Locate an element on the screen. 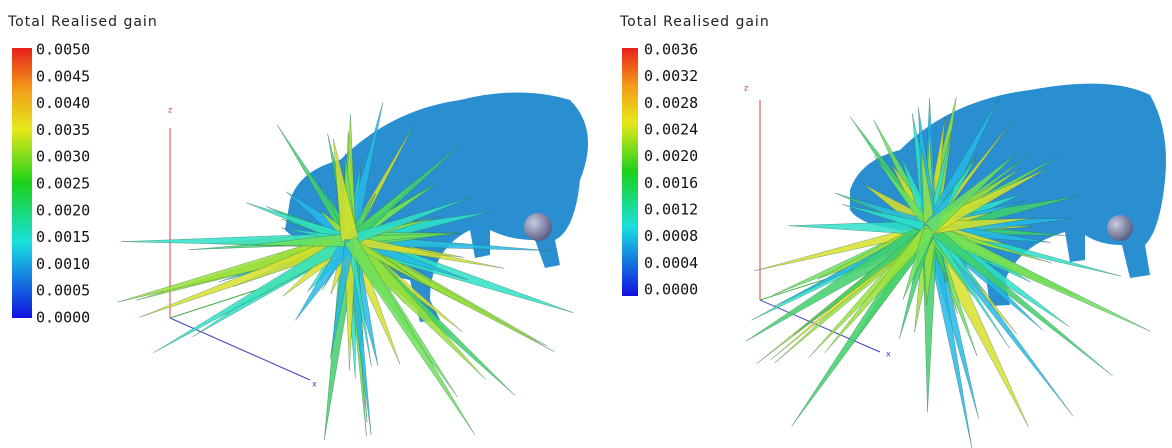 The height and width of the screenshot is (448, 1172). colorbar-label: 0.0050 is located at coordinates (63, 50).